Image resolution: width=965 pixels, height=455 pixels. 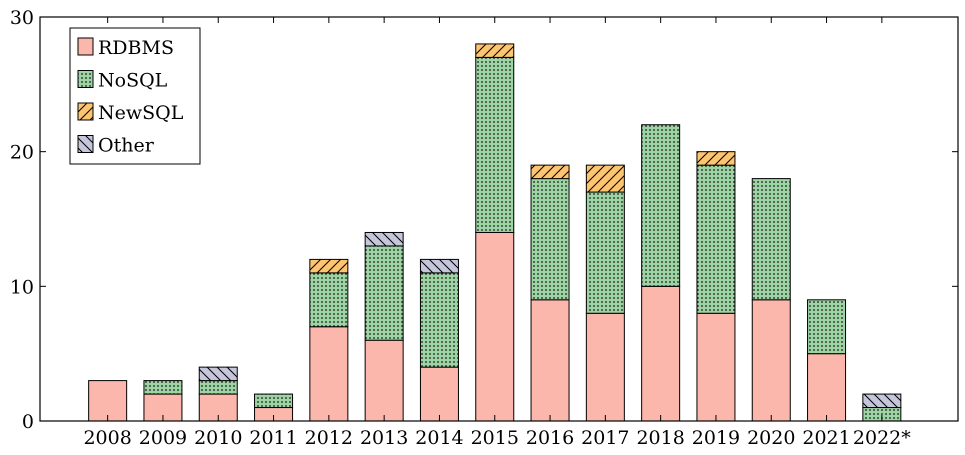 What do you see at coordinates (107, 438) in the screenshot?
I see `x-tick-label: 2008` at bounding box center [107, 438].